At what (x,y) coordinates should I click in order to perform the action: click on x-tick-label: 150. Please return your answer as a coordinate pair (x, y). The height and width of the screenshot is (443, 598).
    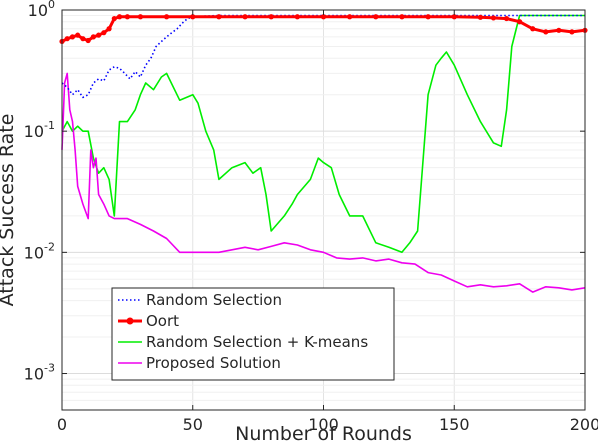
    Looking at the image, I should click on (454, 424).